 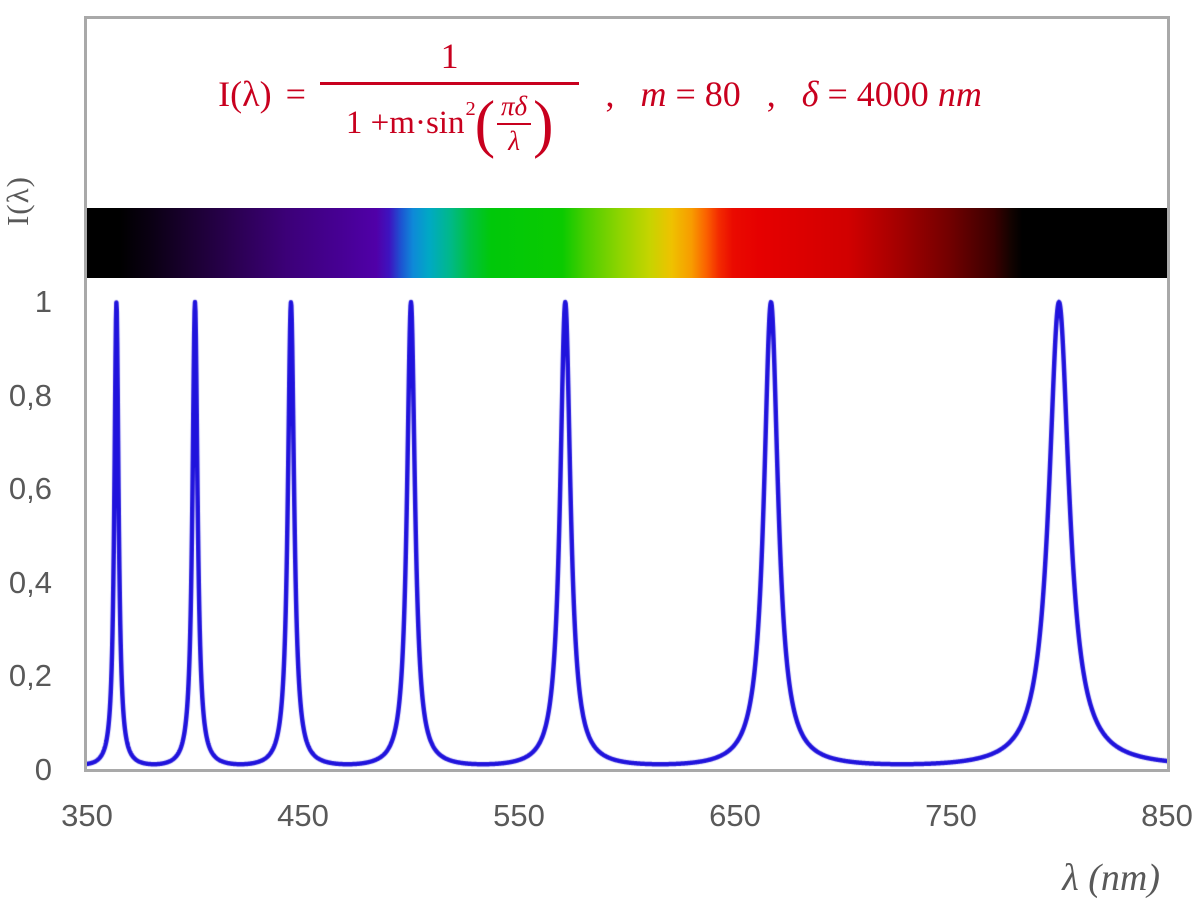 What do you see at coordinates (771, 94) in the screenshot?
I see `comma-2: ,` at bounding box center [771, 94].